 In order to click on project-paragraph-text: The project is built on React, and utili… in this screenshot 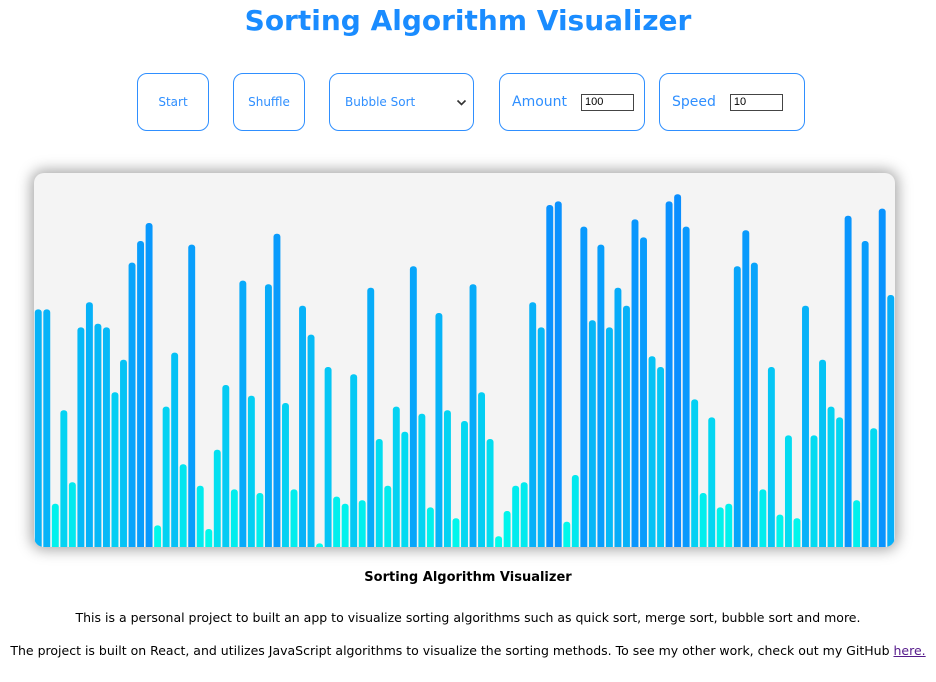, I will do `click(452, 650)`.